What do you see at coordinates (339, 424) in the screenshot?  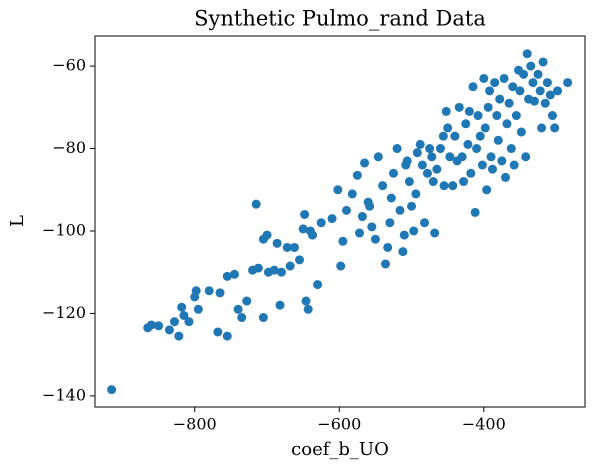 I see `x-tick-label: −600` at bounding box center [339, 424].